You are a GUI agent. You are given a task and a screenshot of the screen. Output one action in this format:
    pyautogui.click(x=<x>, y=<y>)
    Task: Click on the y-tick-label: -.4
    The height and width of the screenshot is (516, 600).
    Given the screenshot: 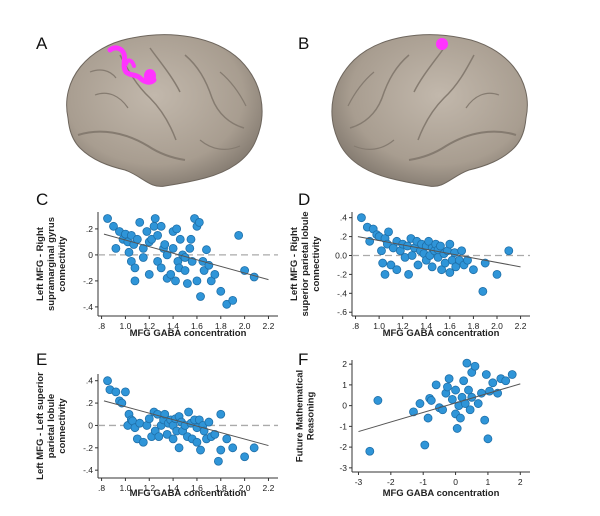 What is the action you would take?
    pyautogui.click(x=88, y=470)
    